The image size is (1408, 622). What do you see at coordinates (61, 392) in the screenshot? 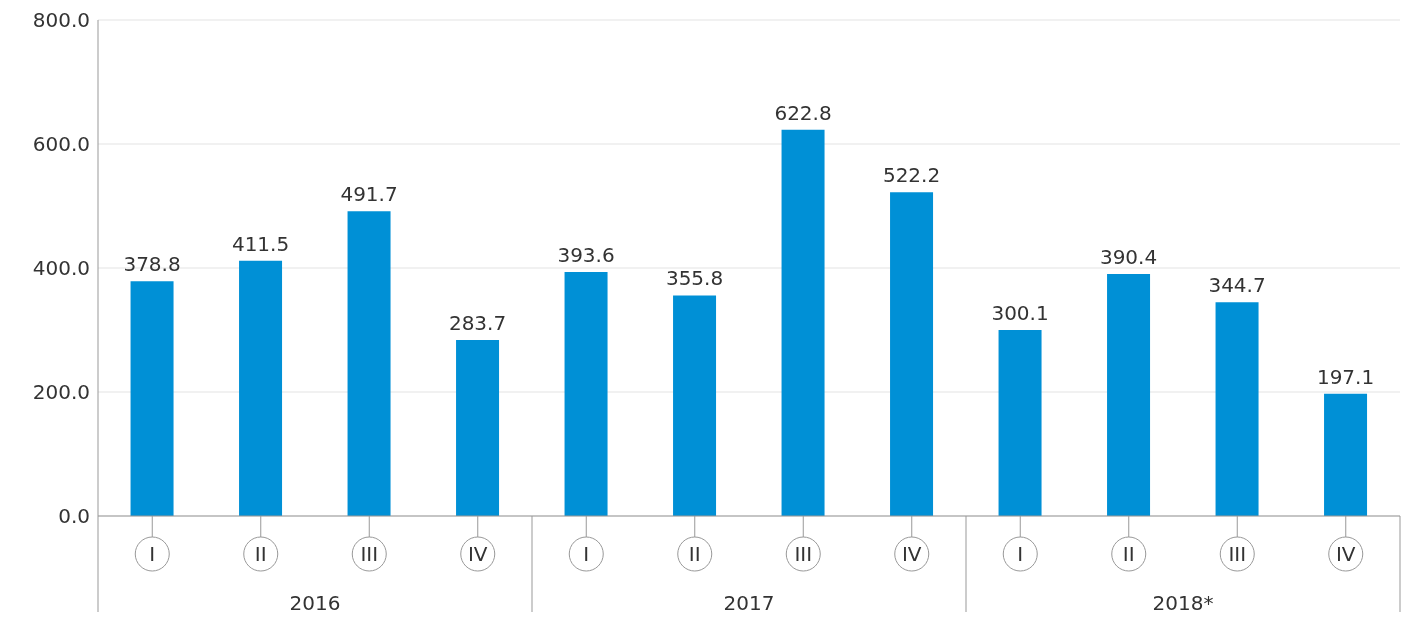
I see `y-tick-label: 200.0` at bounding box center [61, 392].